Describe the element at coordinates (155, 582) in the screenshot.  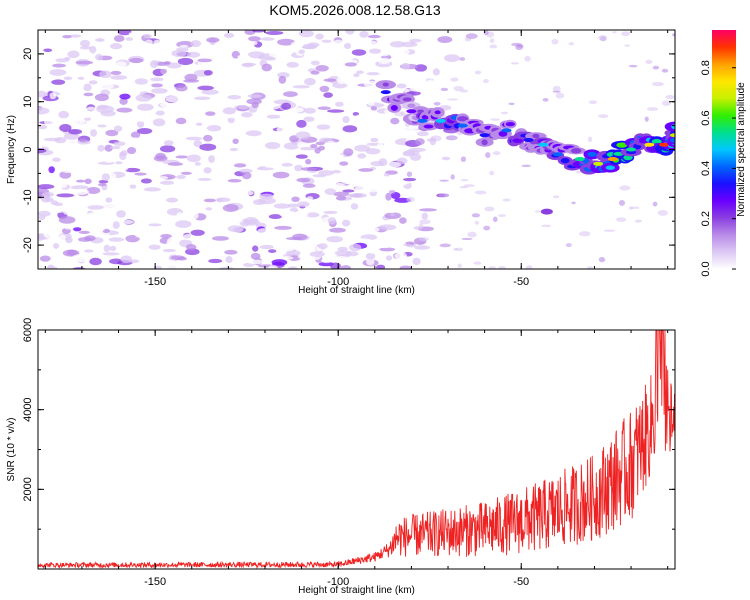
I see `x-tick-label: -150` at that location.